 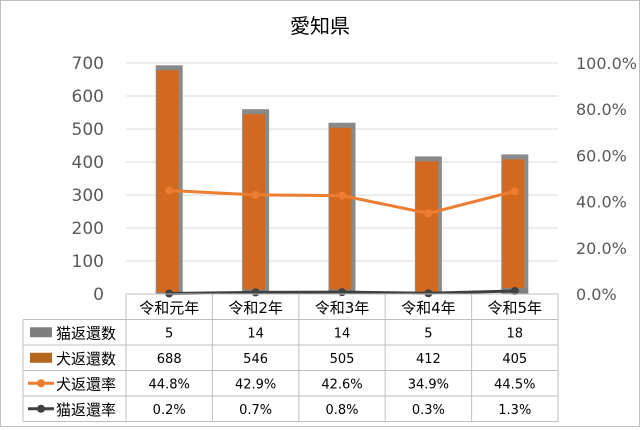 I want to click on table-cell-value: 688, so click(x=169, y=359).